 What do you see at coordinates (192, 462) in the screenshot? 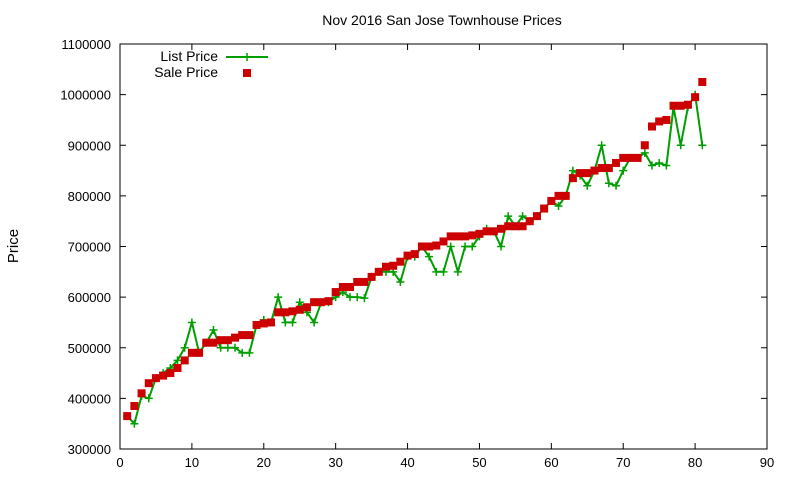
I see `x-tick-label: 10` at bounding box center [192, 462].